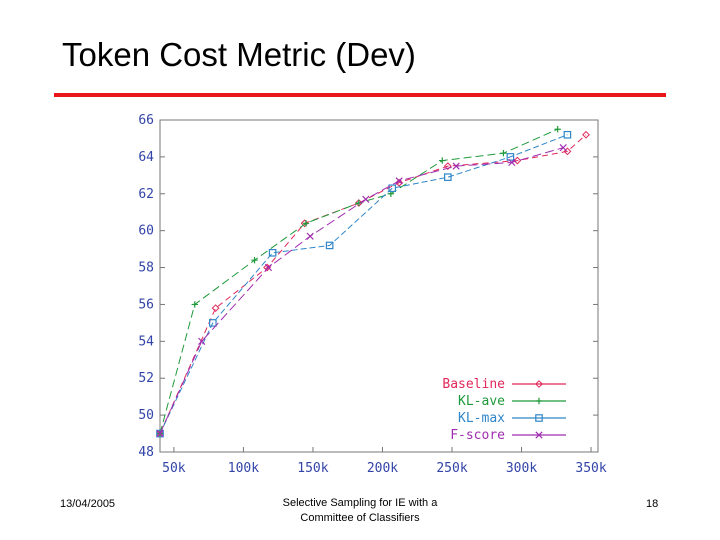 The width and height of the screenshot is (720, 540). What do you see at coordinates (590, 468) in the screenshot?
I see `x-tick-label: 350k` at bounding box center [590, 468].